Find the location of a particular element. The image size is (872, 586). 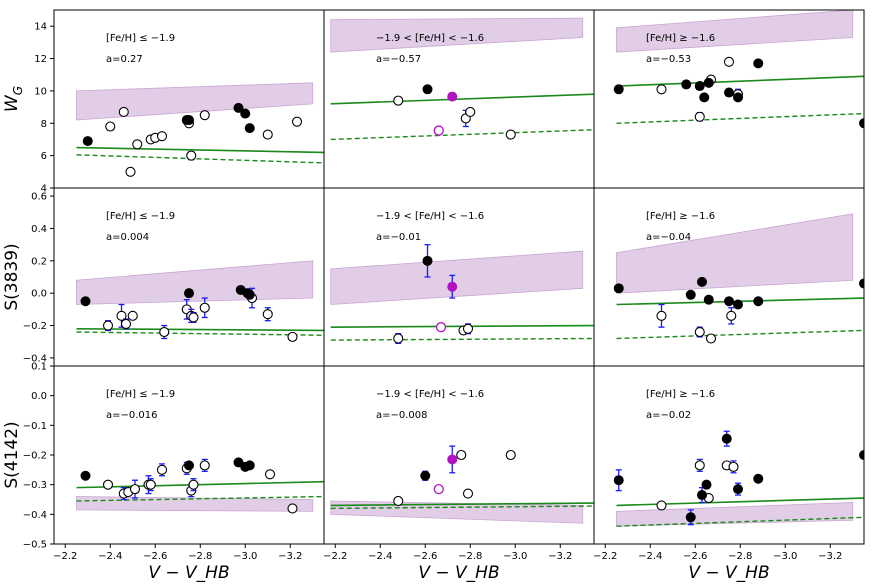

y-axis-title-main: W is located at coordinates (12, 103).